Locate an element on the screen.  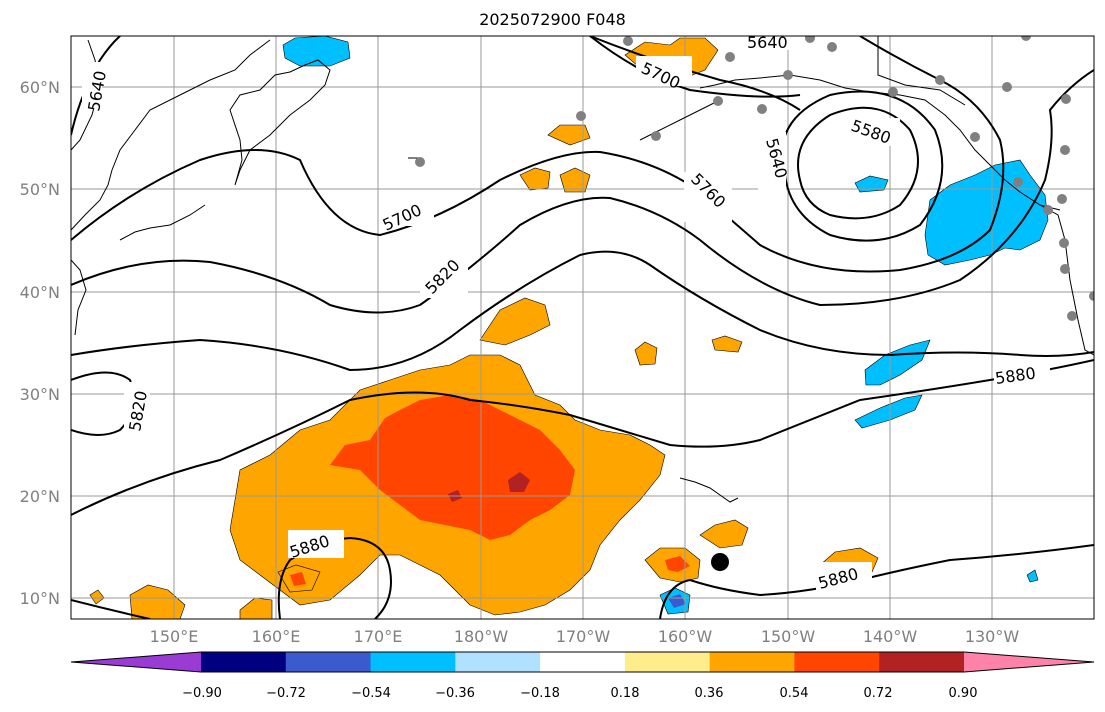
colorbar-tick-label: −0.36 is located at coordinates (455, 693).